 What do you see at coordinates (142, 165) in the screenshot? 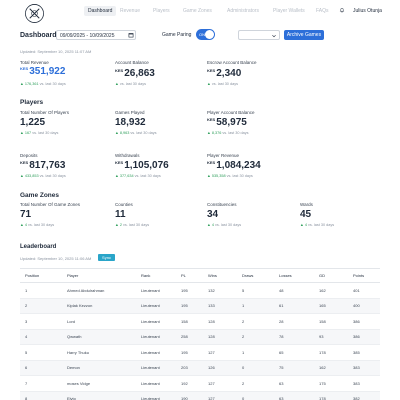
I see `stat-value-withdrawals: KES1,105,076` at bounding box center [142, 165].